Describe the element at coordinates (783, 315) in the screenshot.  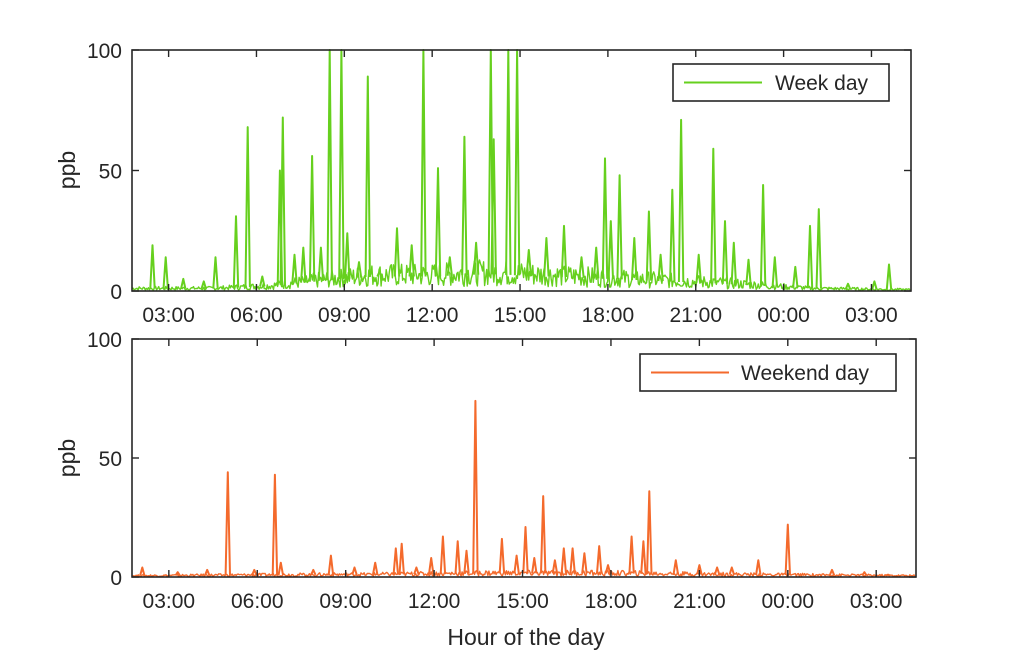
I see `xtick-label-weekday-7: 00:00` at that location.